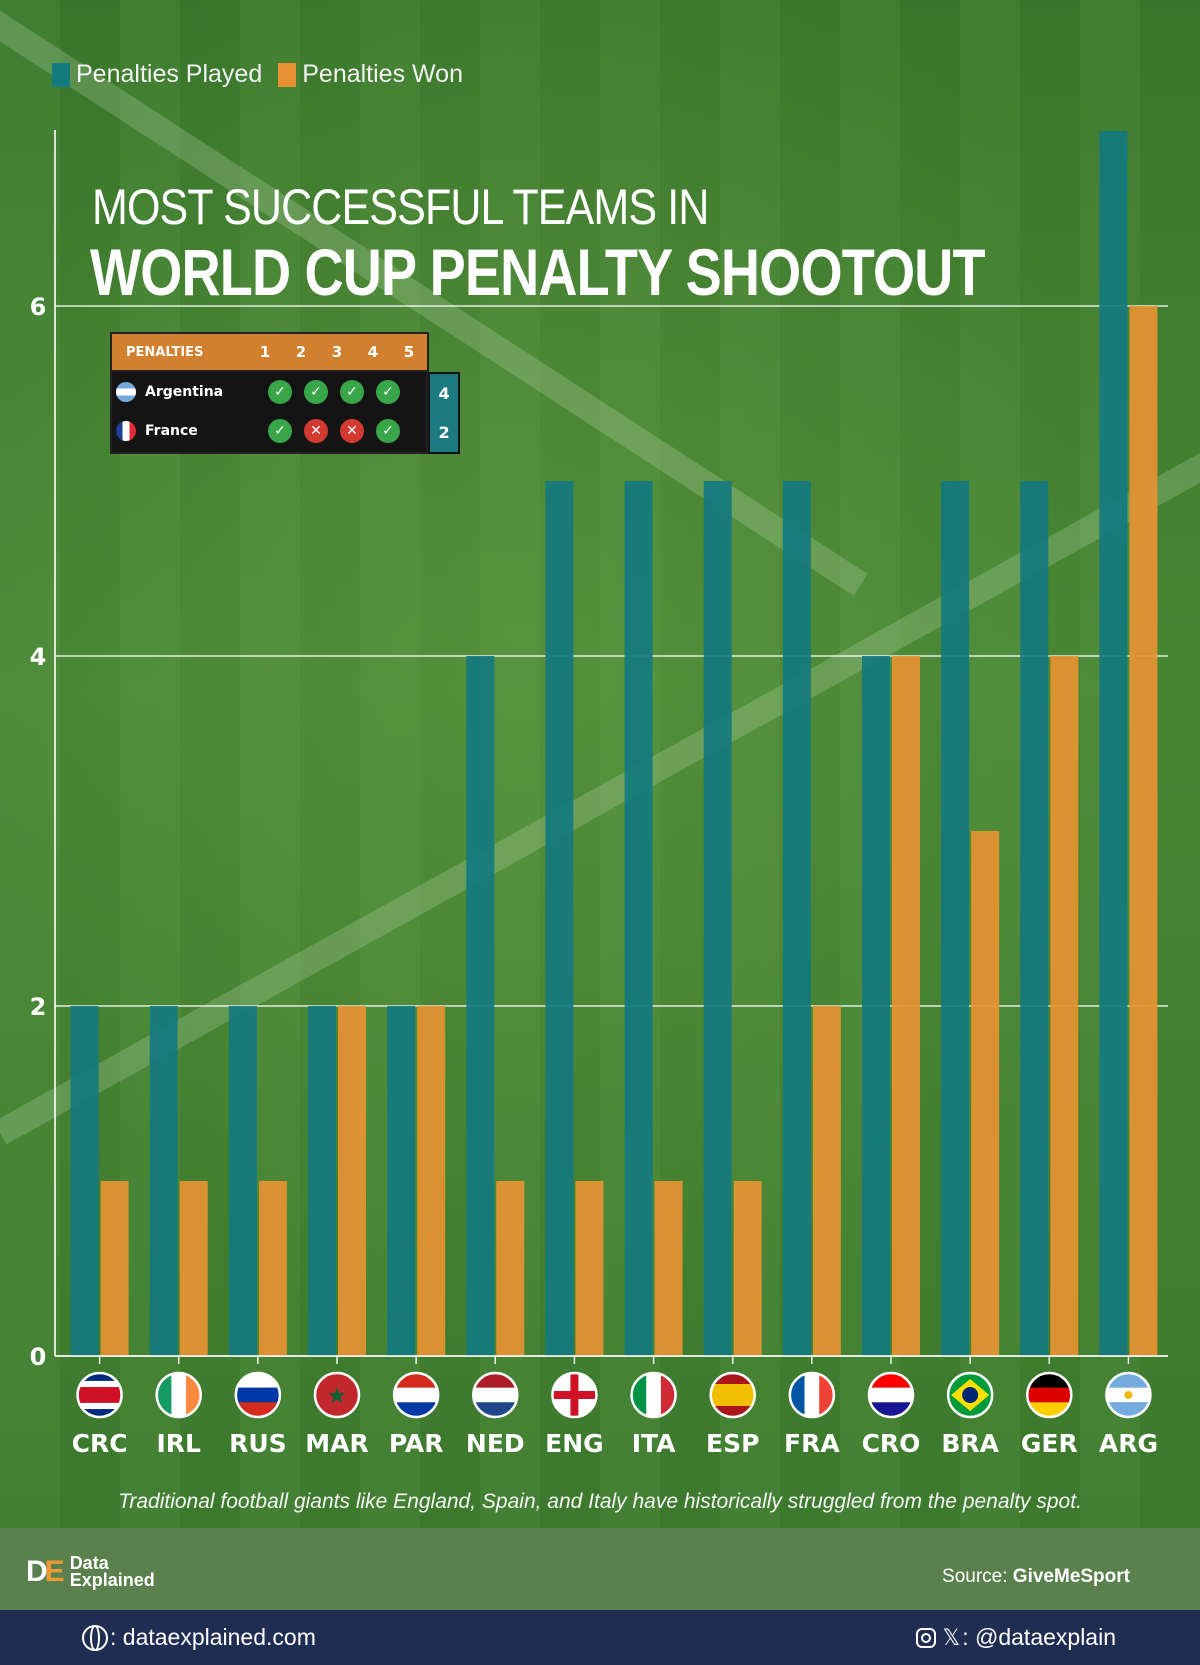  What do you see at coordinates (126, 391) in the screenshot?
I see `argentina-flag-icon` at bounding box center [126, 391].